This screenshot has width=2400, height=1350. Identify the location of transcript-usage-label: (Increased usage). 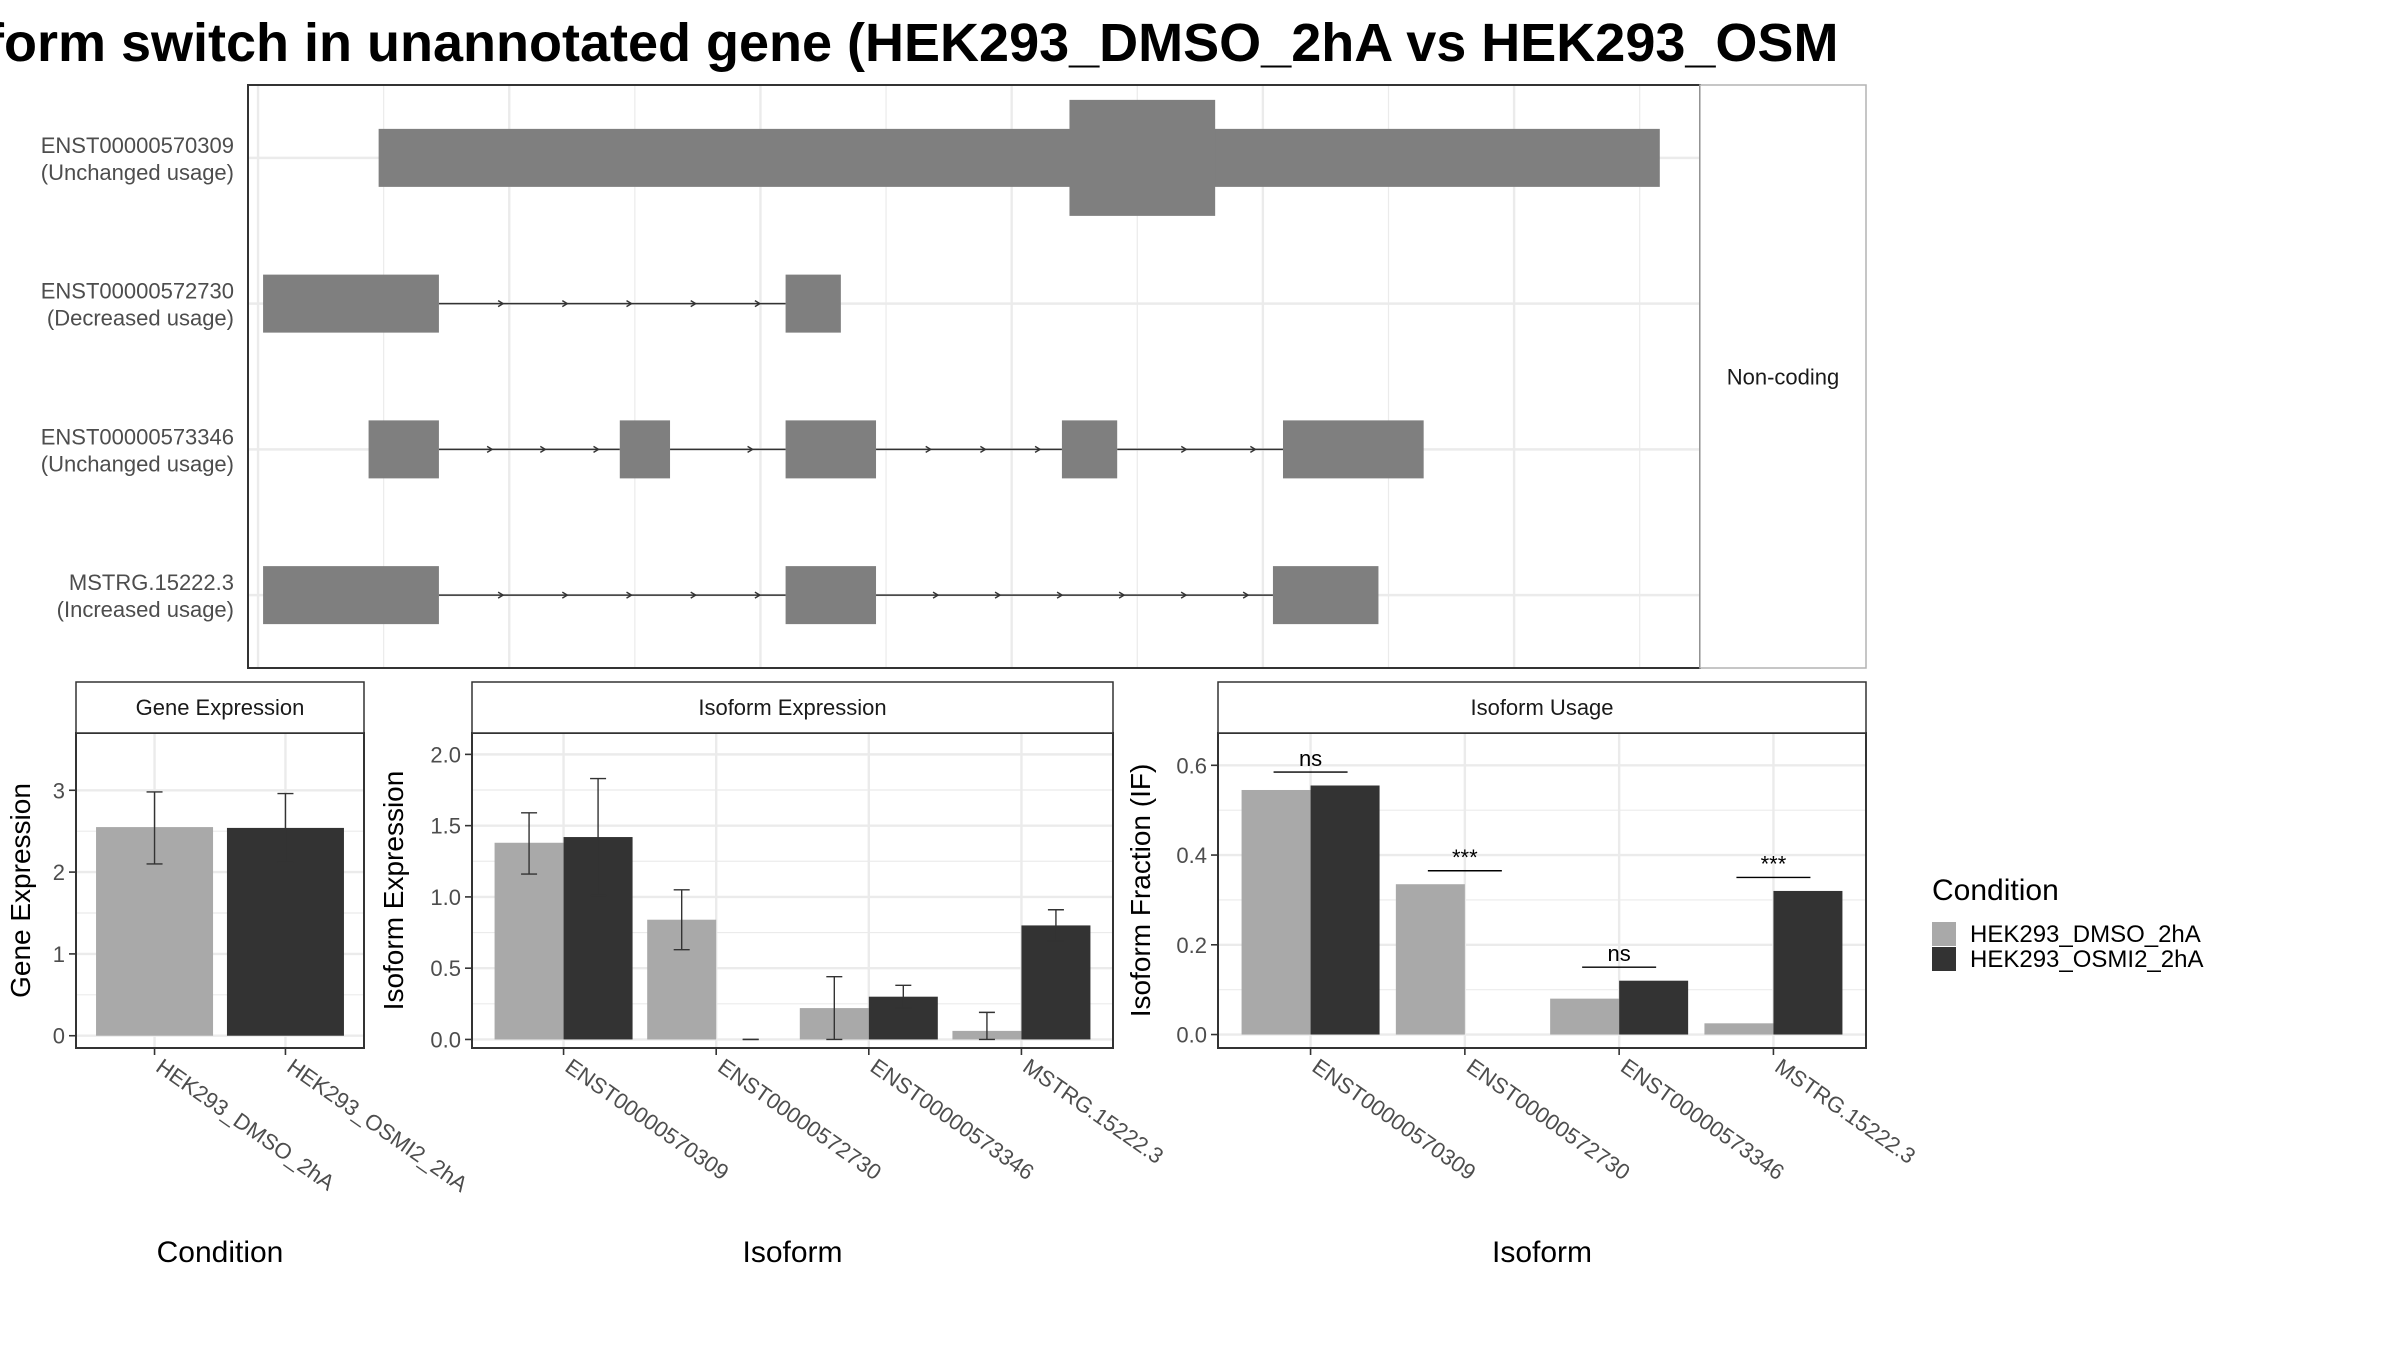
(145, 609).